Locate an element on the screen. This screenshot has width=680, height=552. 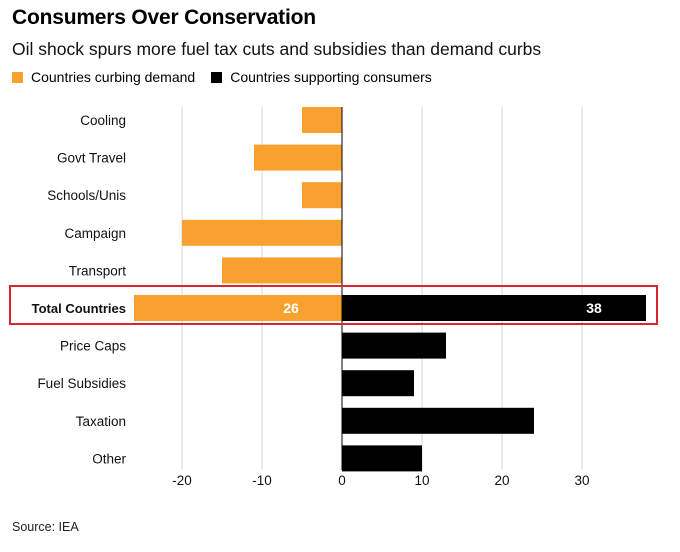
x-tick-label: 0 is located at coordinates (342, 480).